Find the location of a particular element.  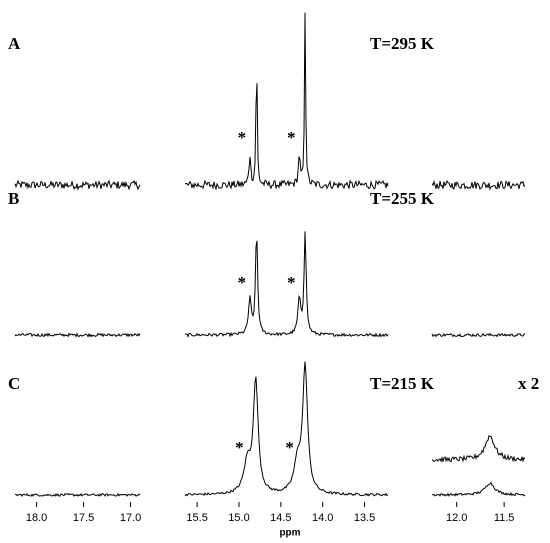

scale-label: x 2 is located at coordinates (528, 383).